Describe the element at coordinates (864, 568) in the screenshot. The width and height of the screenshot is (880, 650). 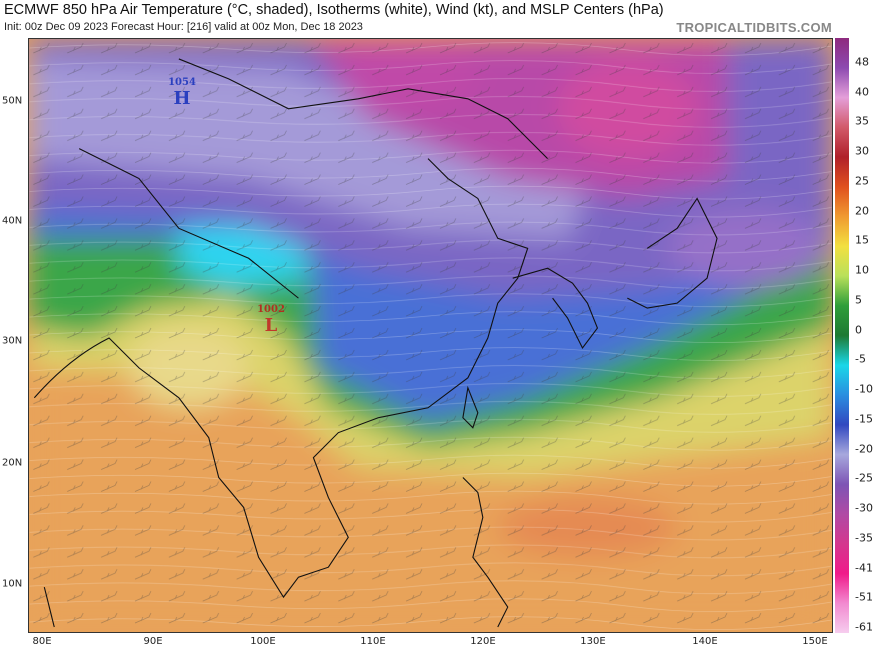
I see `colorbar-label: -41` at that location.